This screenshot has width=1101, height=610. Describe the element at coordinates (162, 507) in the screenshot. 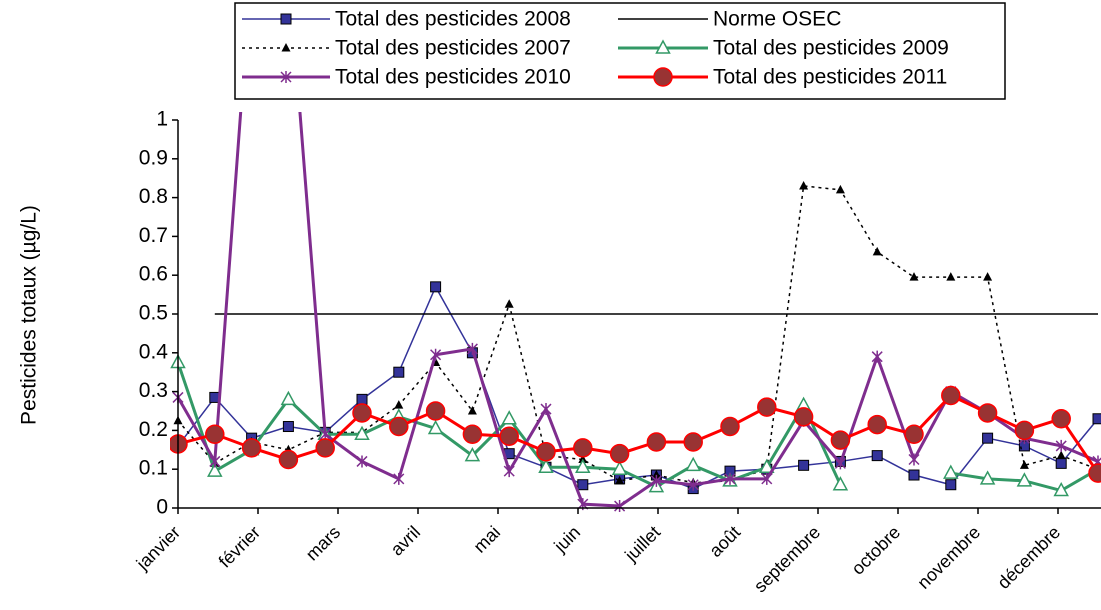

I see `y-tick-label: 0` at that location.